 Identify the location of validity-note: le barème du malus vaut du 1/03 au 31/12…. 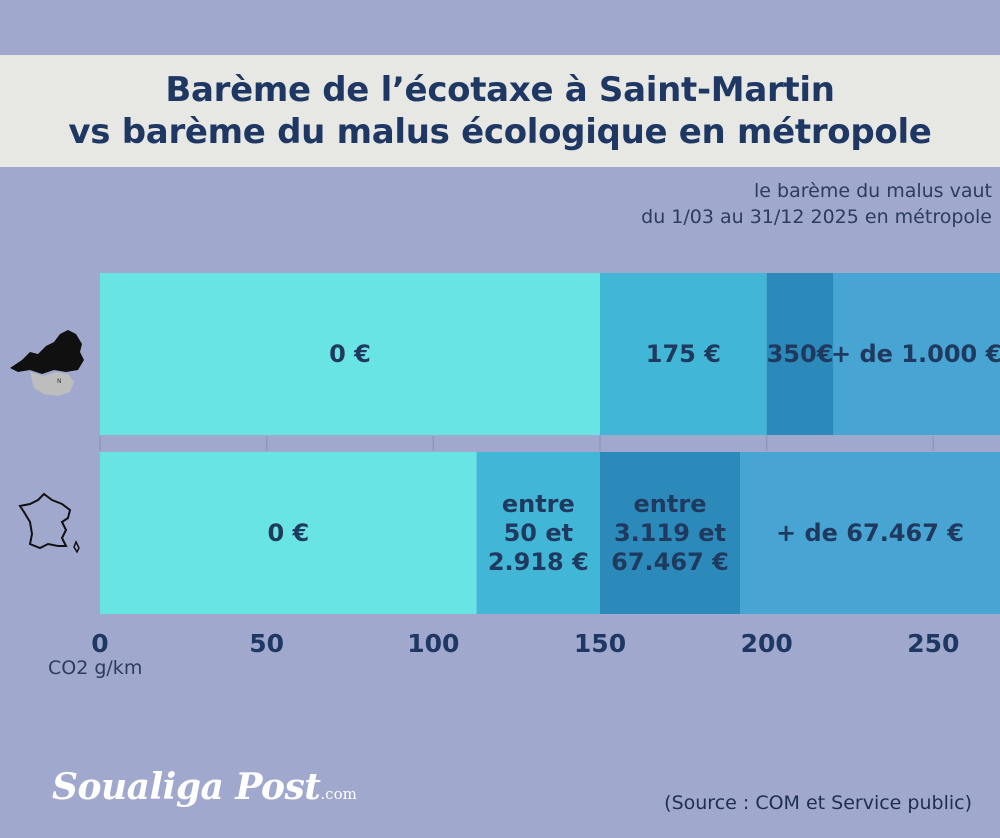
(816, 204).